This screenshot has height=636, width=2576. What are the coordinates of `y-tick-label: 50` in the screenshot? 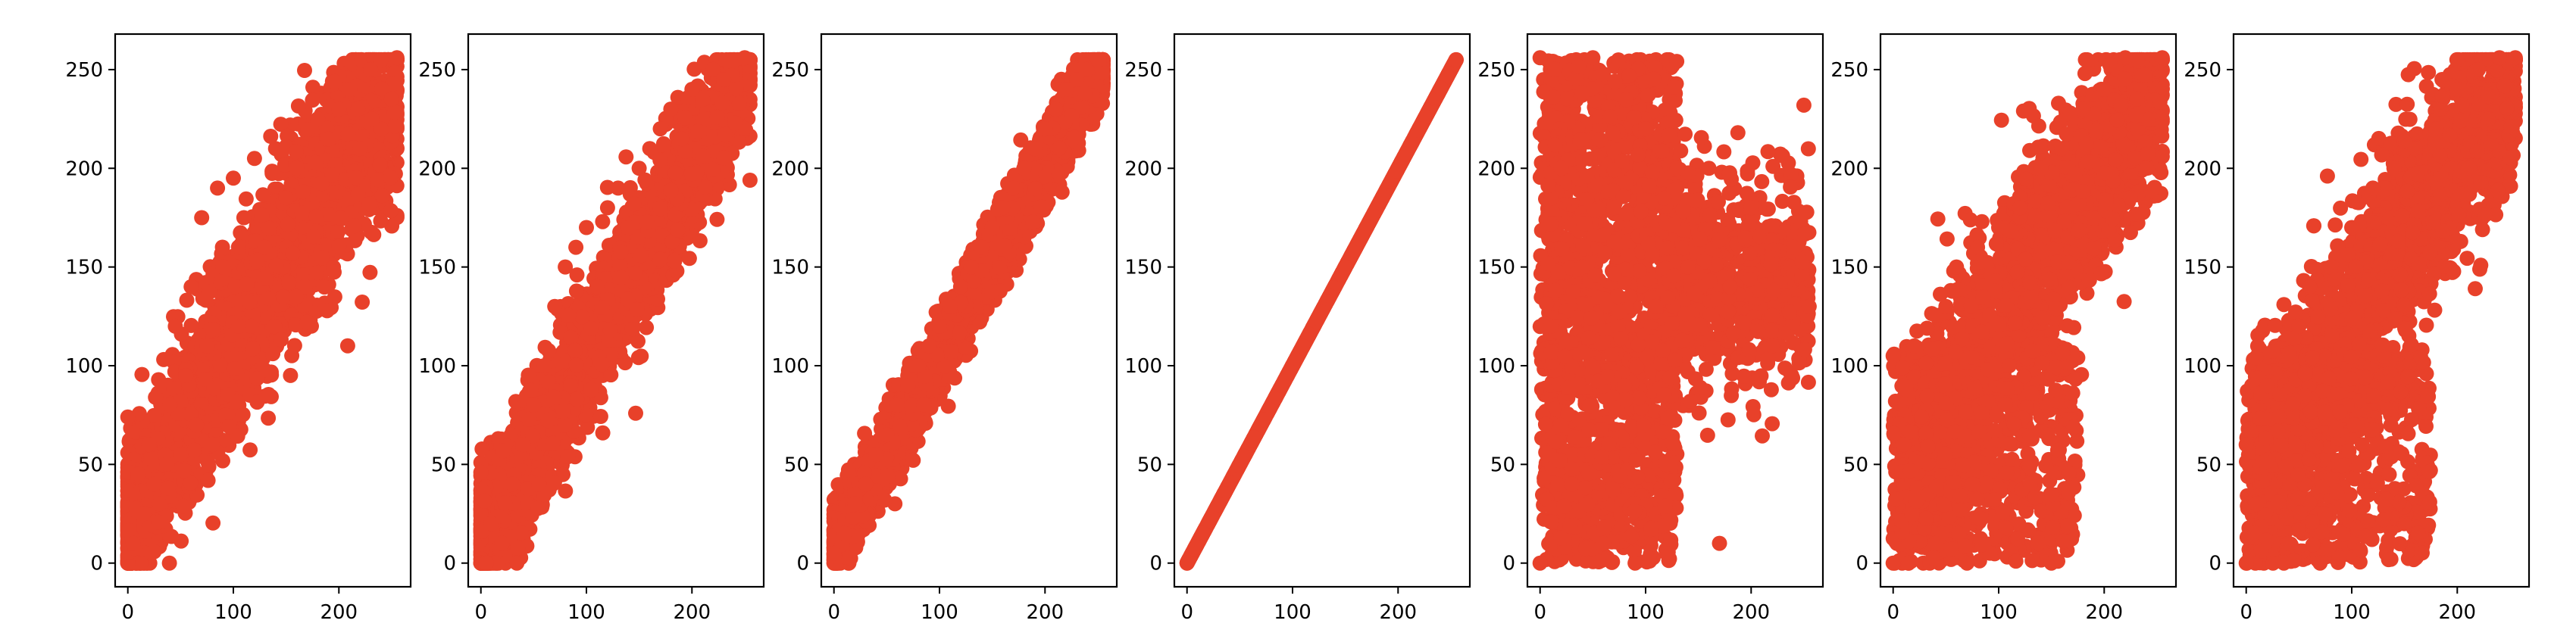 It's located at (90, 465).